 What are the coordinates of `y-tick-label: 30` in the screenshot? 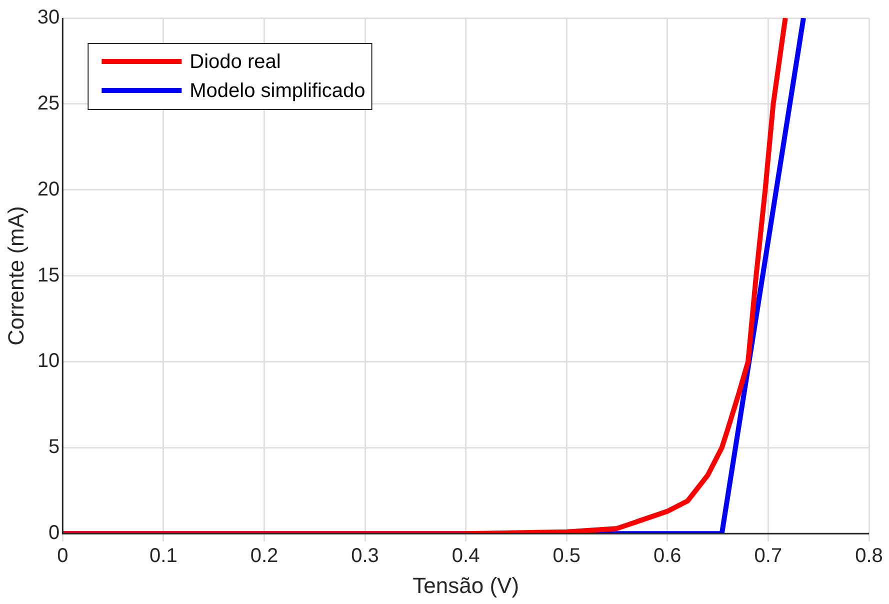 It's located at (48, 17).